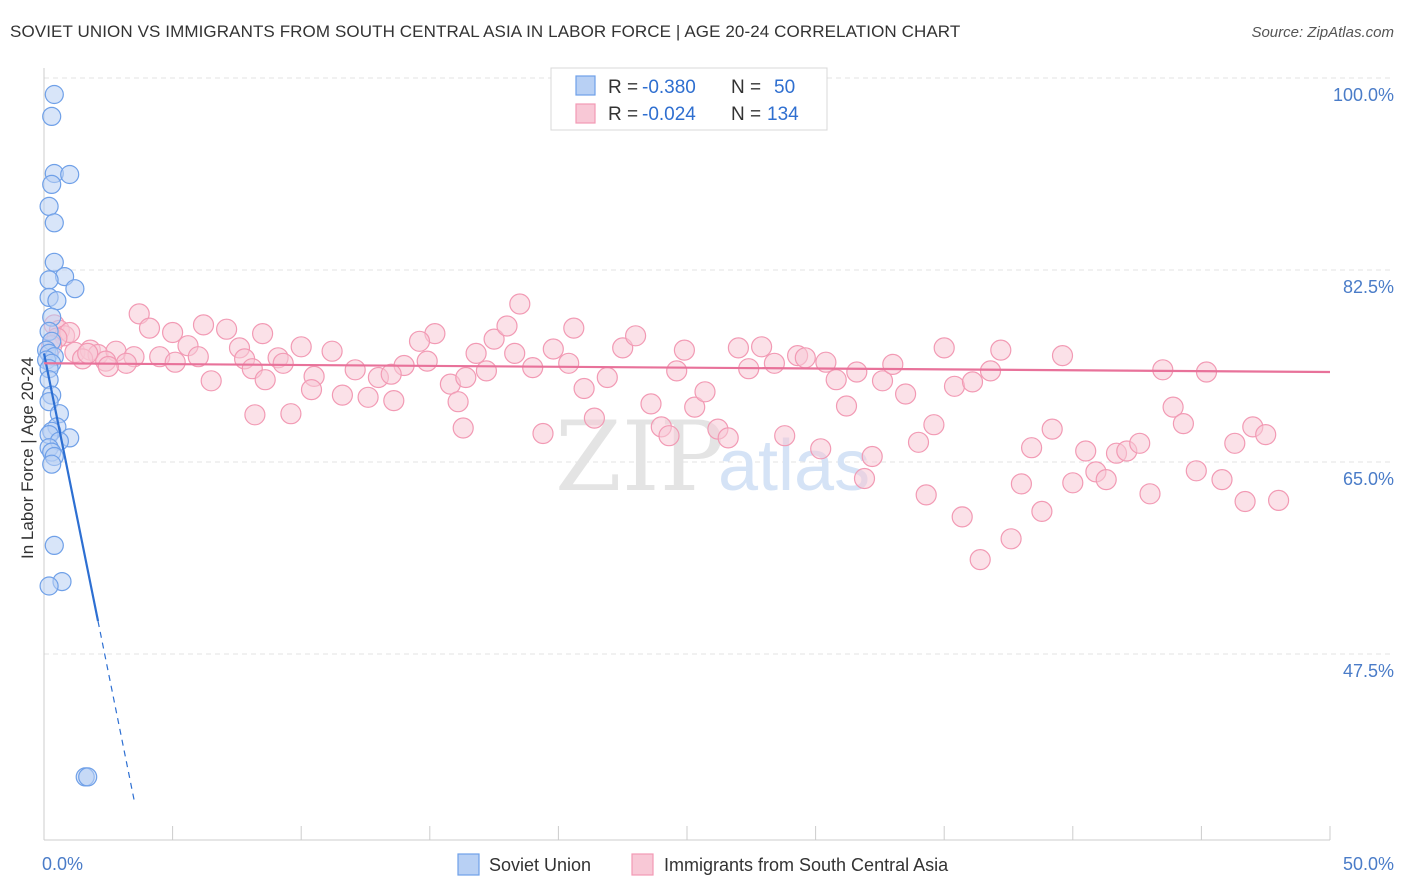 The height and width of the screenshot is (892, 1406). I want to click on legend-n-label-2: N =, so click(746, 114).